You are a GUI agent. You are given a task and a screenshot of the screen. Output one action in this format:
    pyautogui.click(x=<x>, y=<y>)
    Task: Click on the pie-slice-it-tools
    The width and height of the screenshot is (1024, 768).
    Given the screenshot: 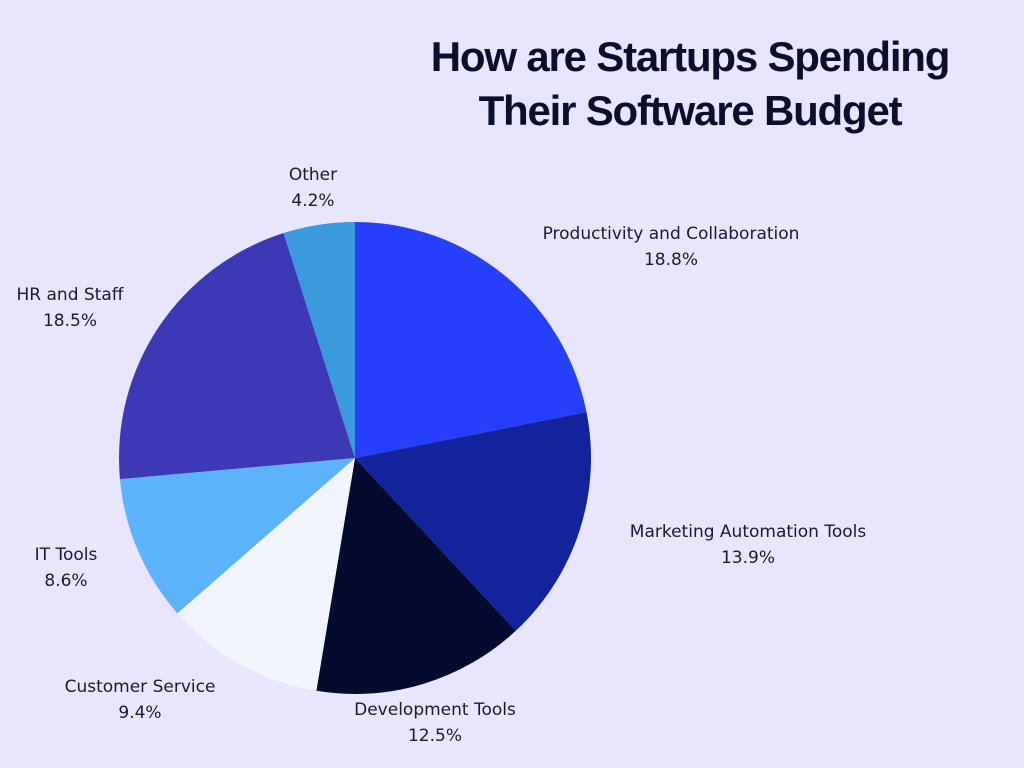 What is the action you would take?
    pyautogui.click(x=237, y=536)
    